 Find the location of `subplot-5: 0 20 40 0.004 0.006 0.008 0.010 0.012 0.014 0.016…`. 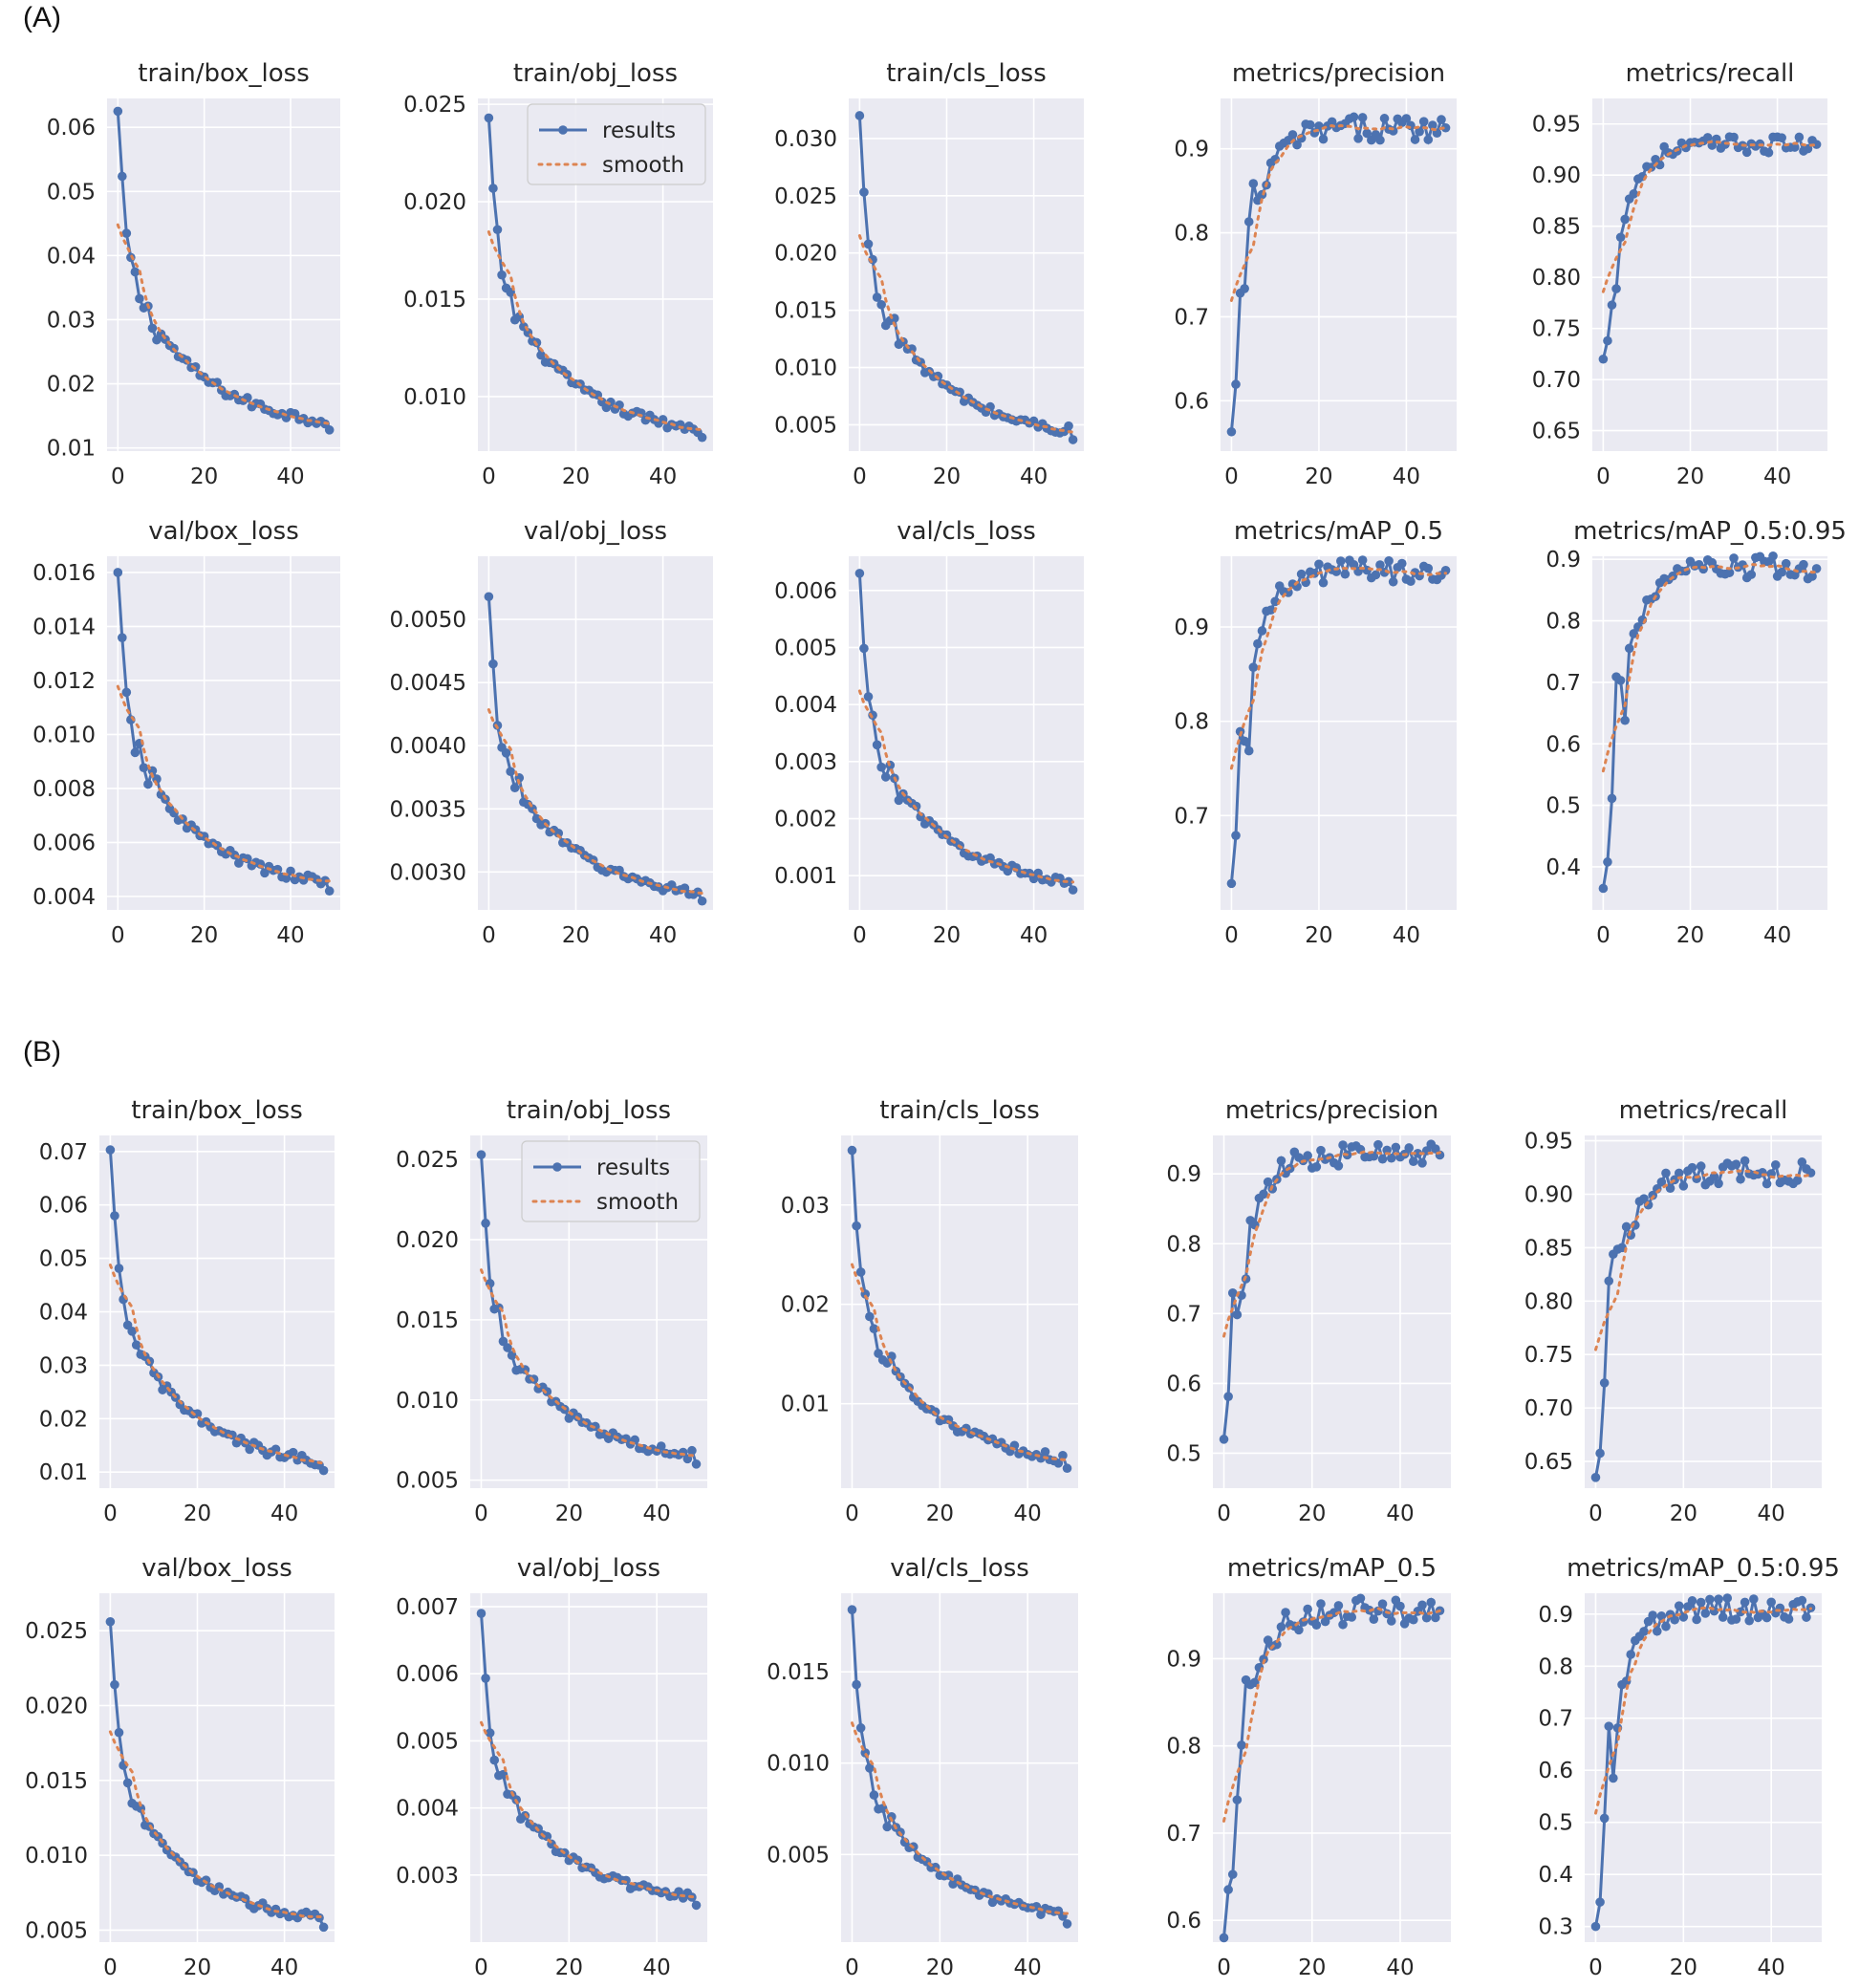

subplot-5: 0 20 40 0.004 0.006 0.008 0.010 0.012 0.014 0.016… is located at coordinates (186, 732).